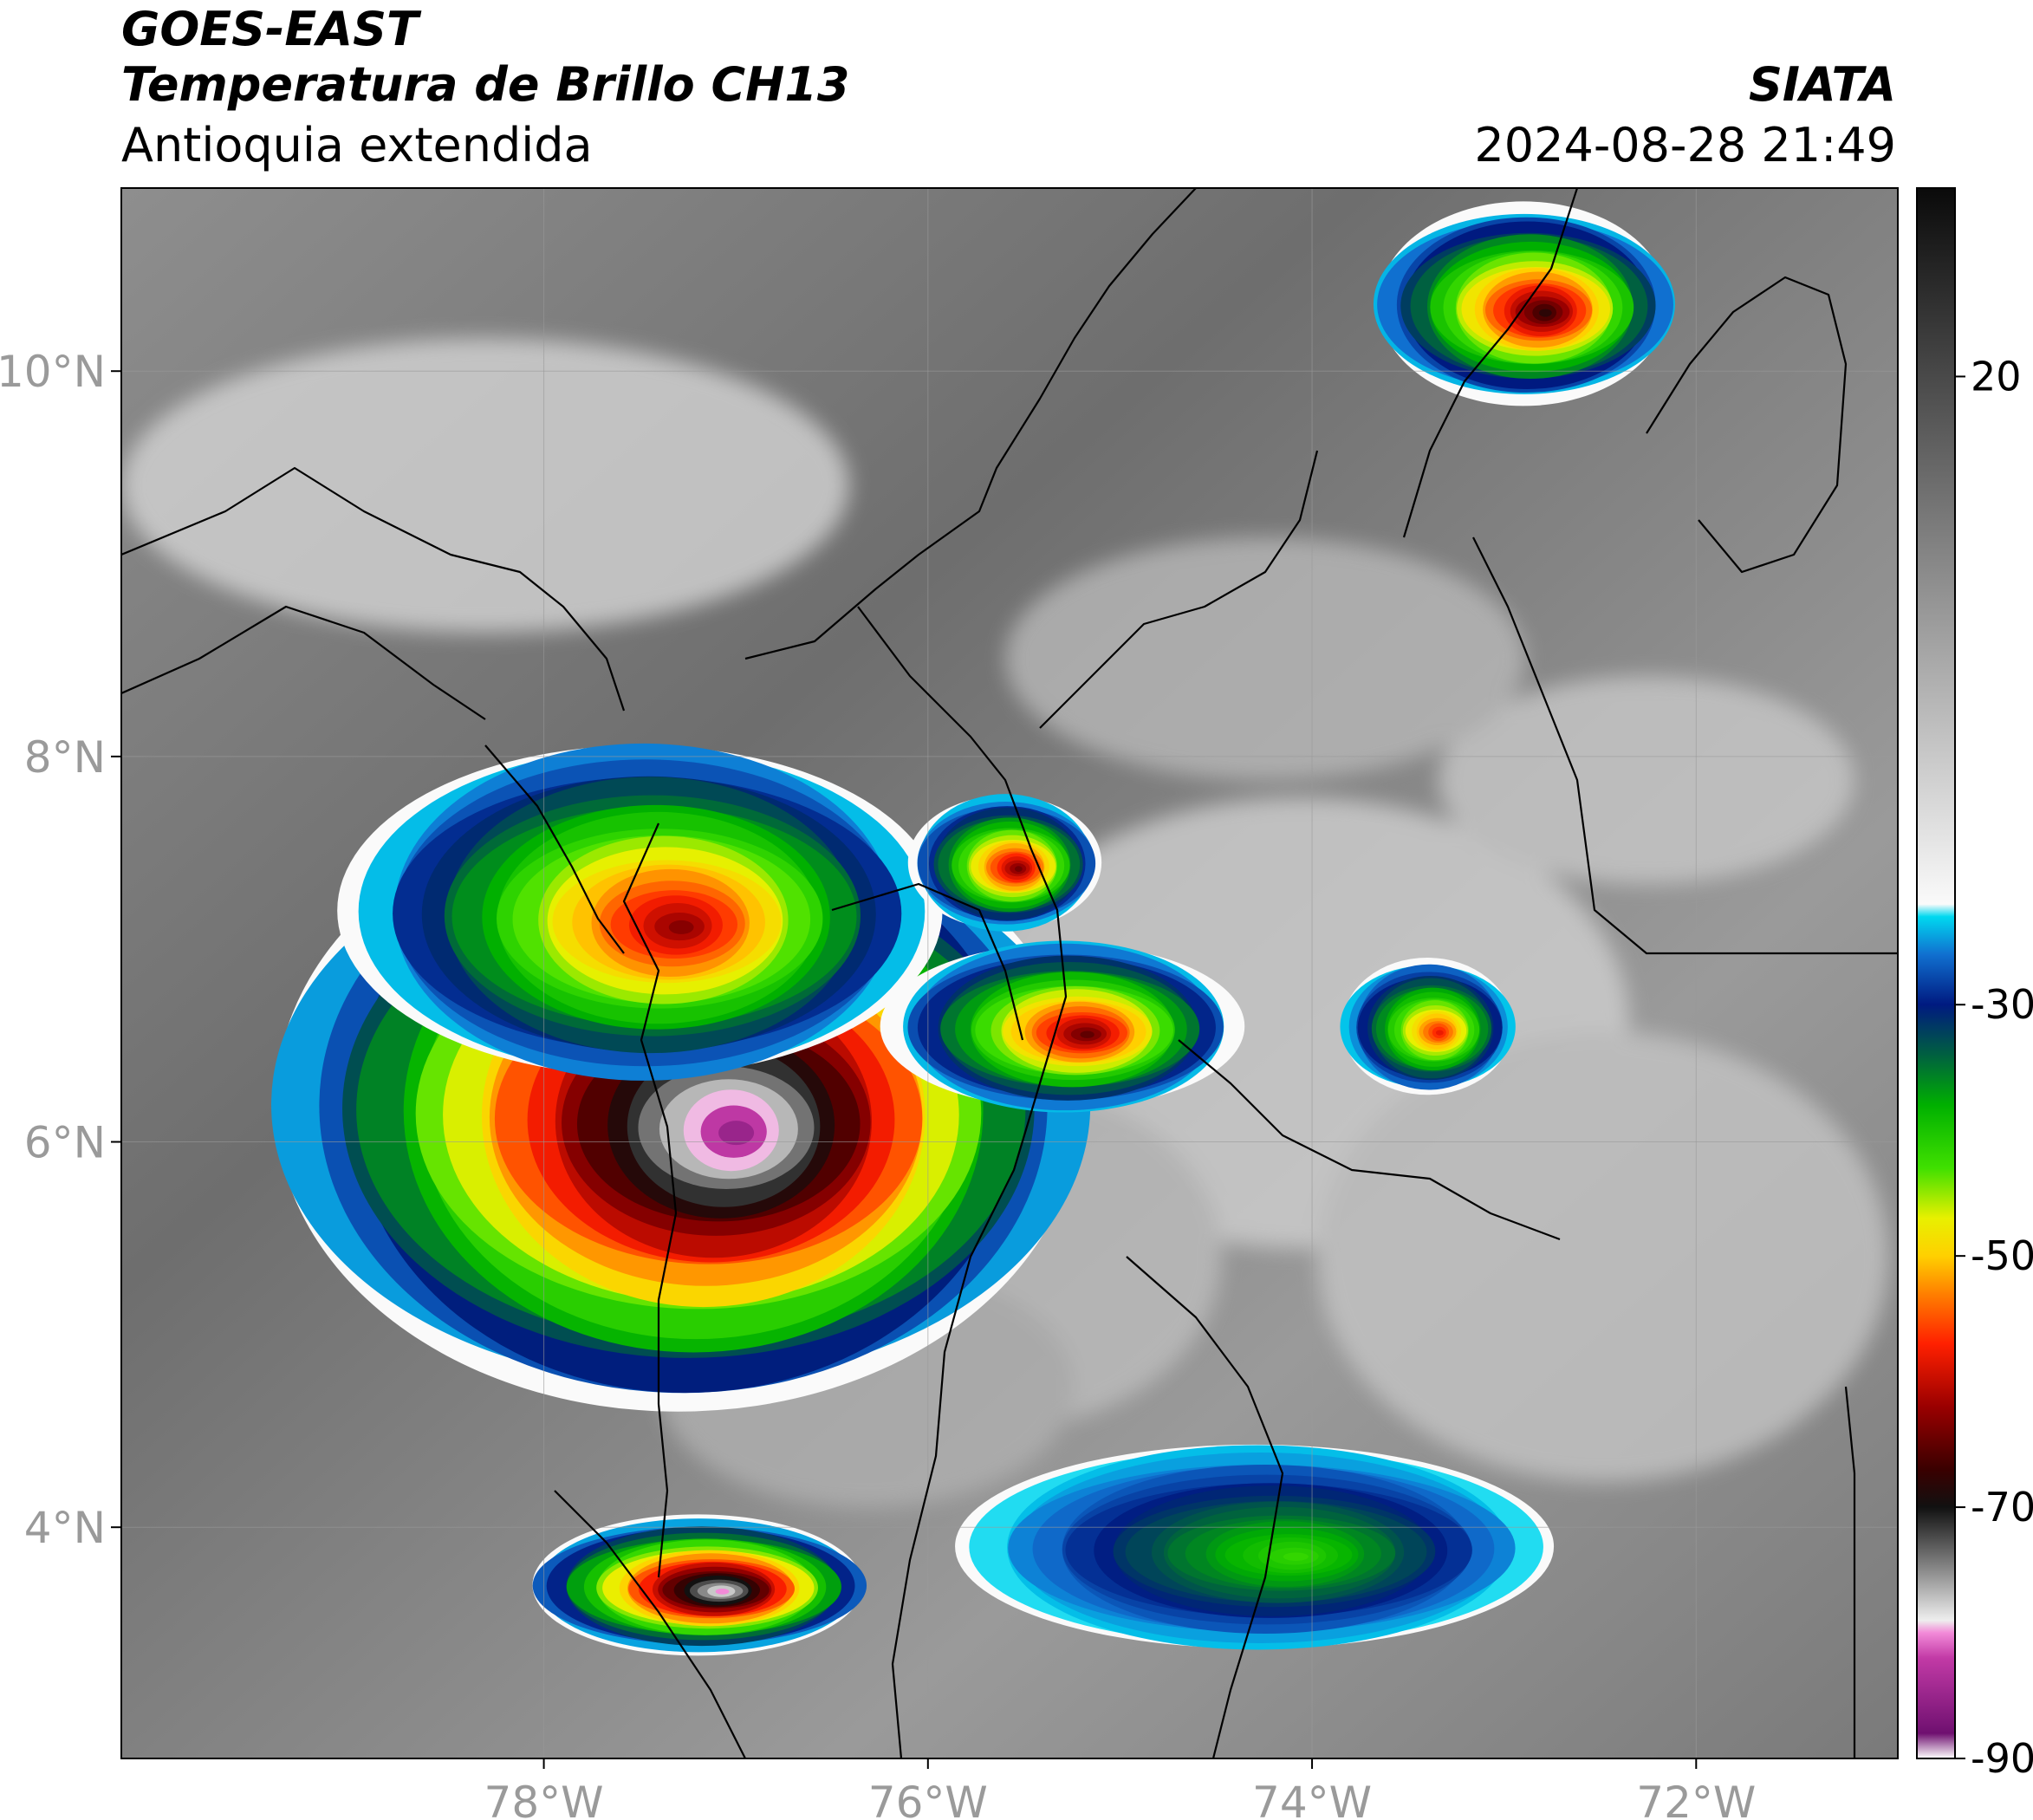 The height and width of the screenshot is (1820, 2033). What do you see at coordinates (303, 662) in the screenshot?
I see `panama-isthmus` at bounding box center [303, 662].